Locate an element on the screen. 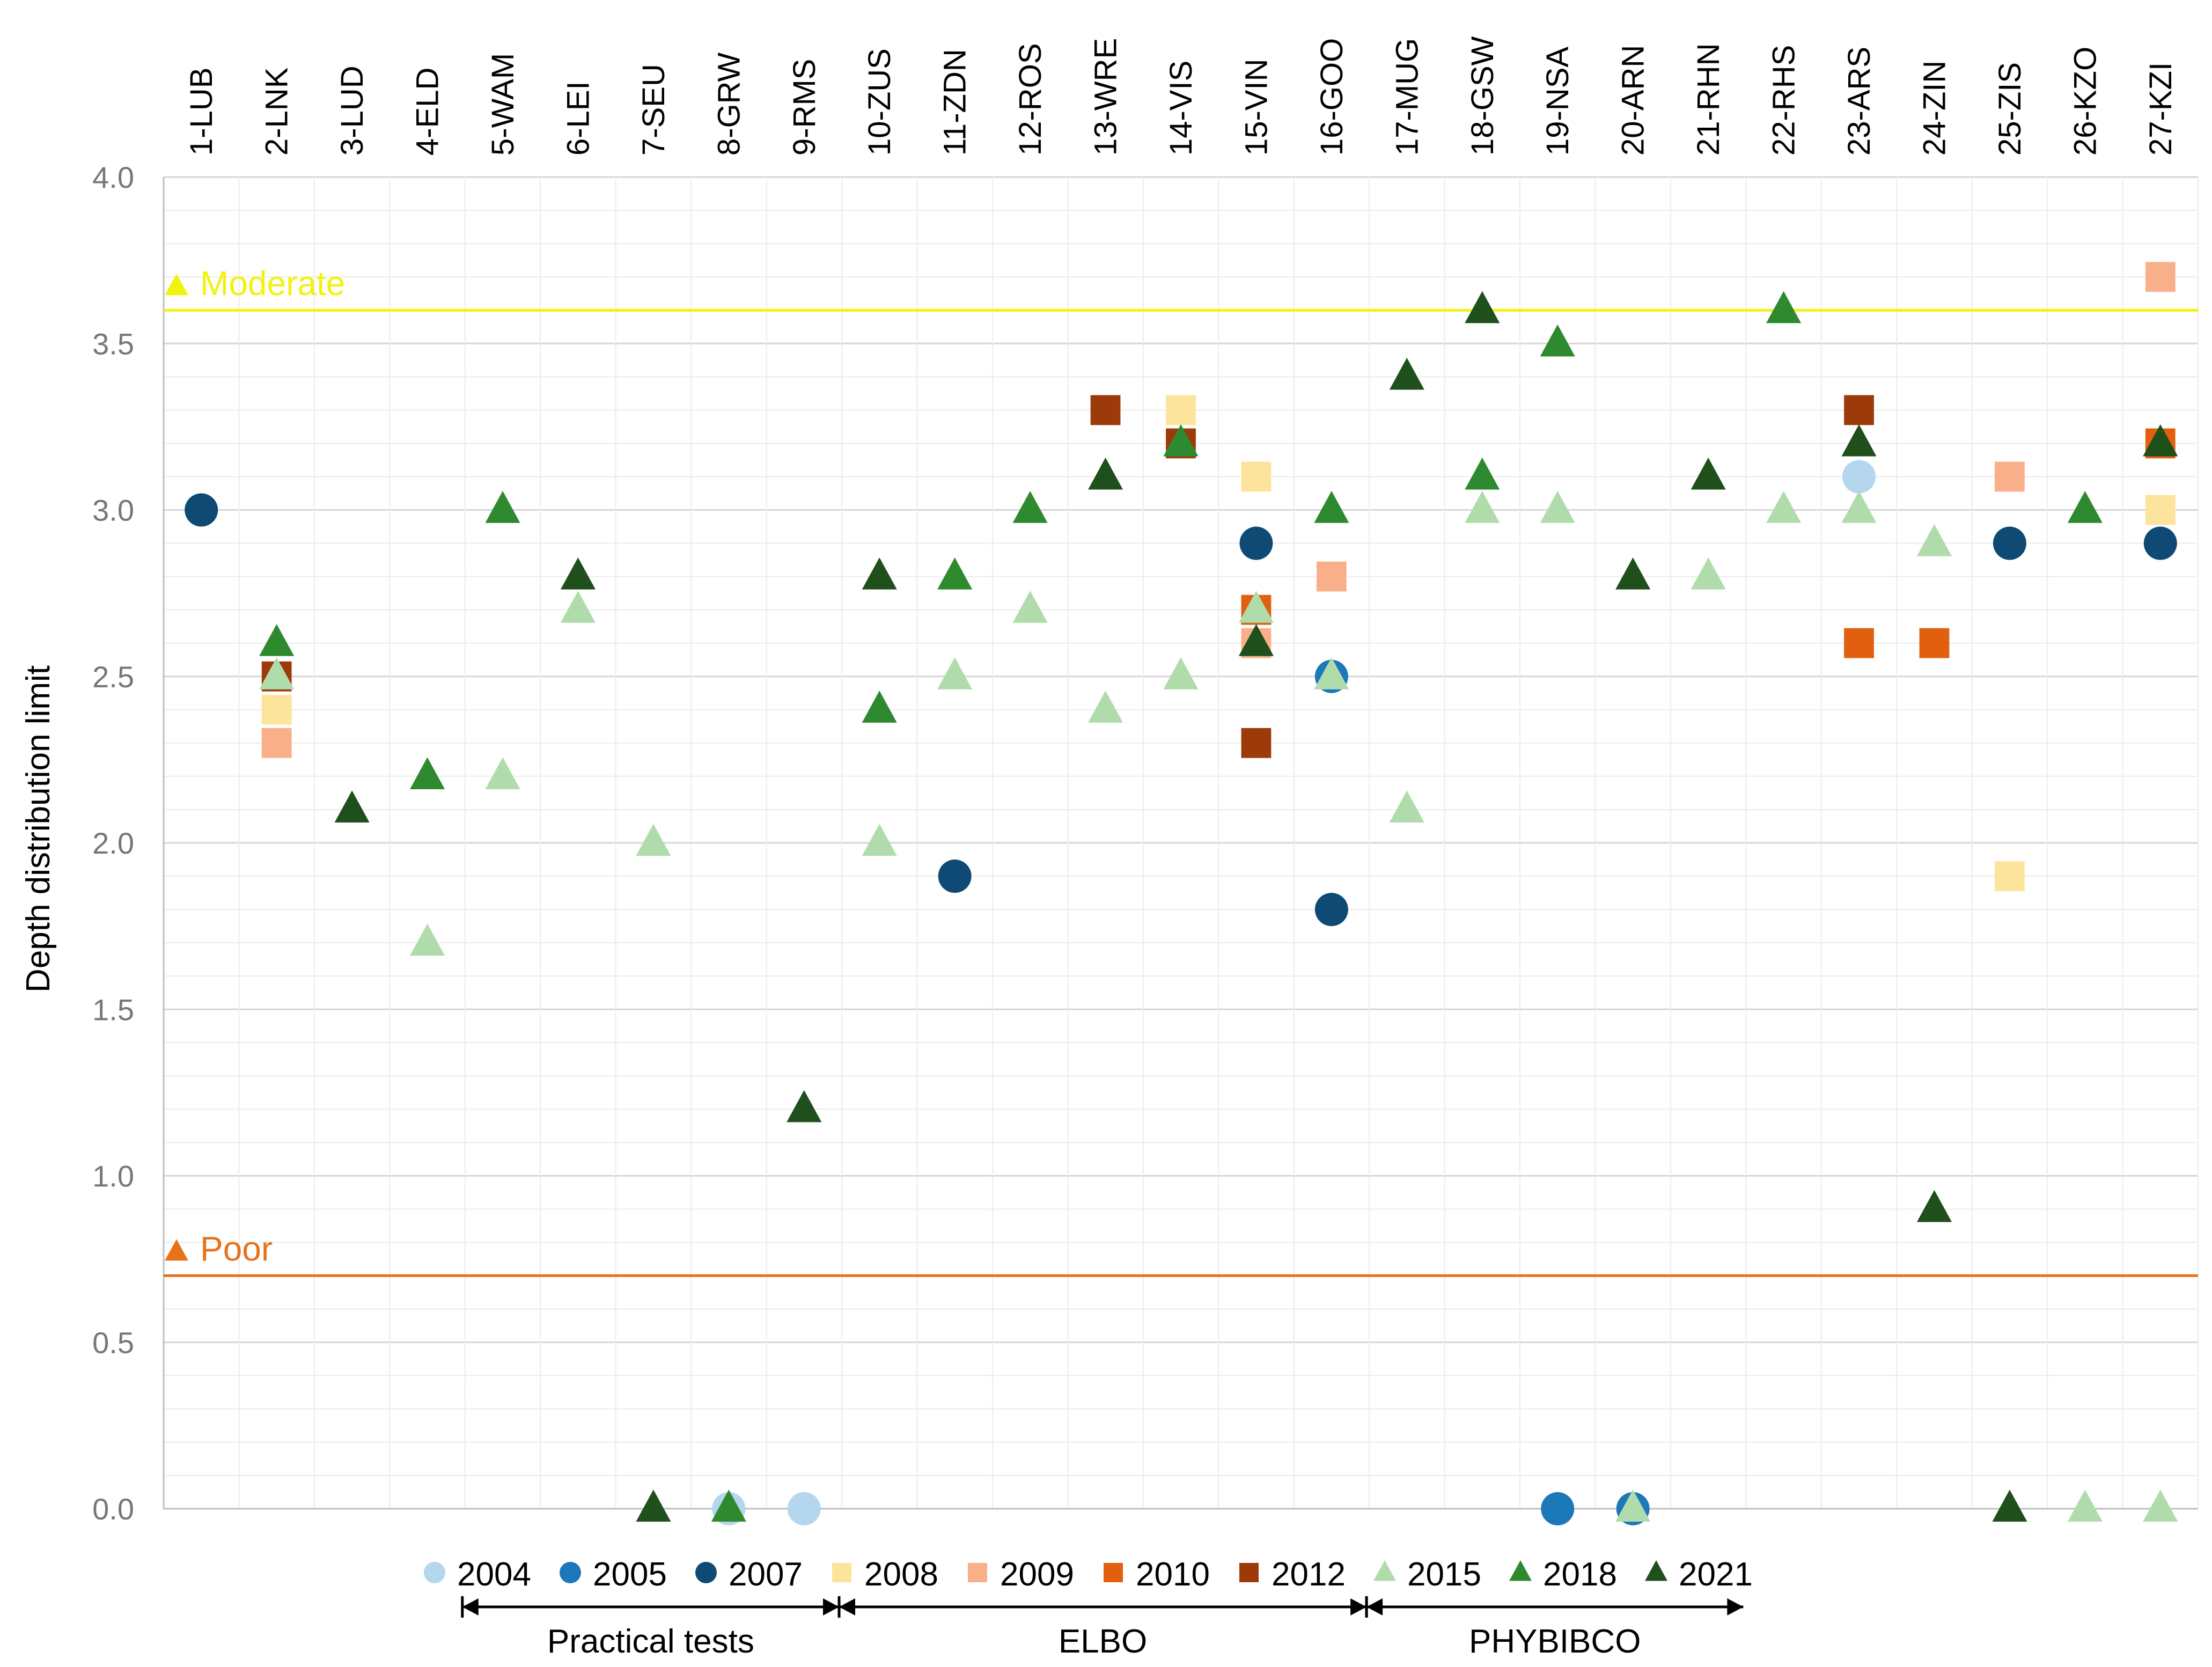 This screenshot has width=2212, height=1667. legend-label: 2004 is located at coordinates (494, 1574).